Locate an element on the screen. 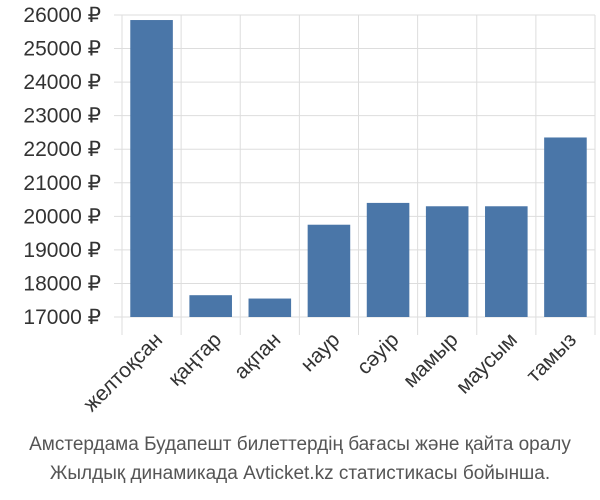 This screenshot has width=600, height=500. y-tick-label: 24000 ₽ is located at coordinates (62, 82).